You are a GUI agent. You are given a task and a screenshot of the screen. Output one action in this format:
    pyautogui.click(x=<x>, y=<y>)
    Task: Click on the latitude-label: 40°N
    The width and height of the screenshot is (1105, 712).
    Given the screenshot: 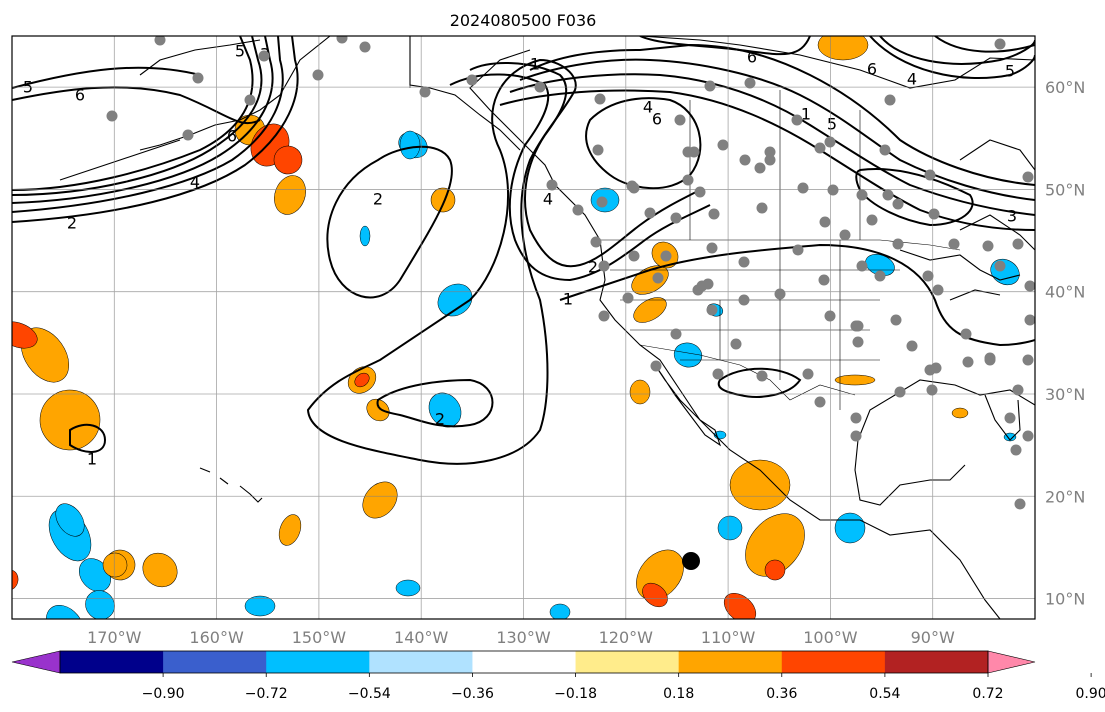 What is the action you would take?
    pyautogui.click(x=1065, y=292)
    